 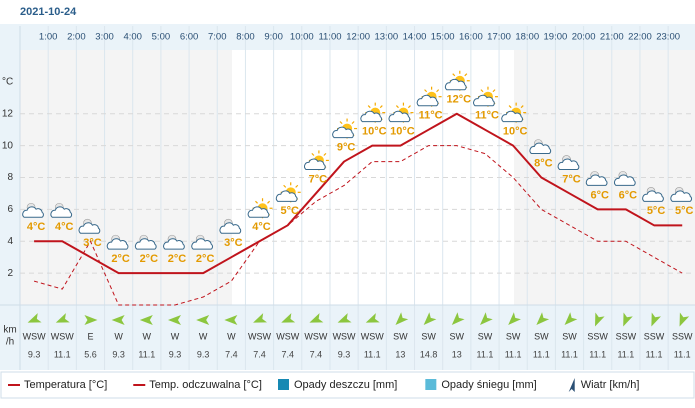 What do you see at coordinates (346, 147) in the screenshot?
I see `temperature-label: 9°C` at bounding box center [346, 147].